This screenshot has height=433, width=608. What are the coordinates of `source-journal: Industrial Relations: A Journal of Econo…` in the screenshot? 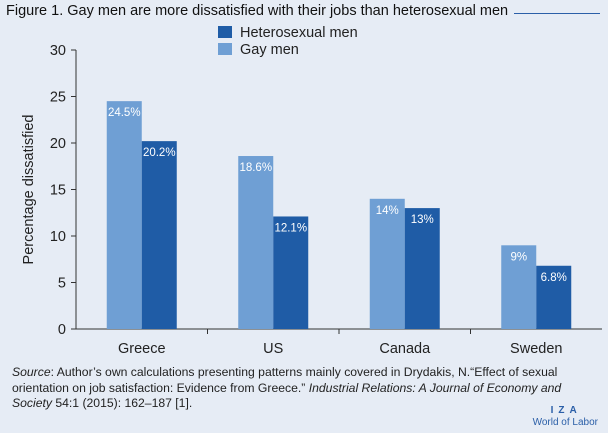 It's located at (287, 395).